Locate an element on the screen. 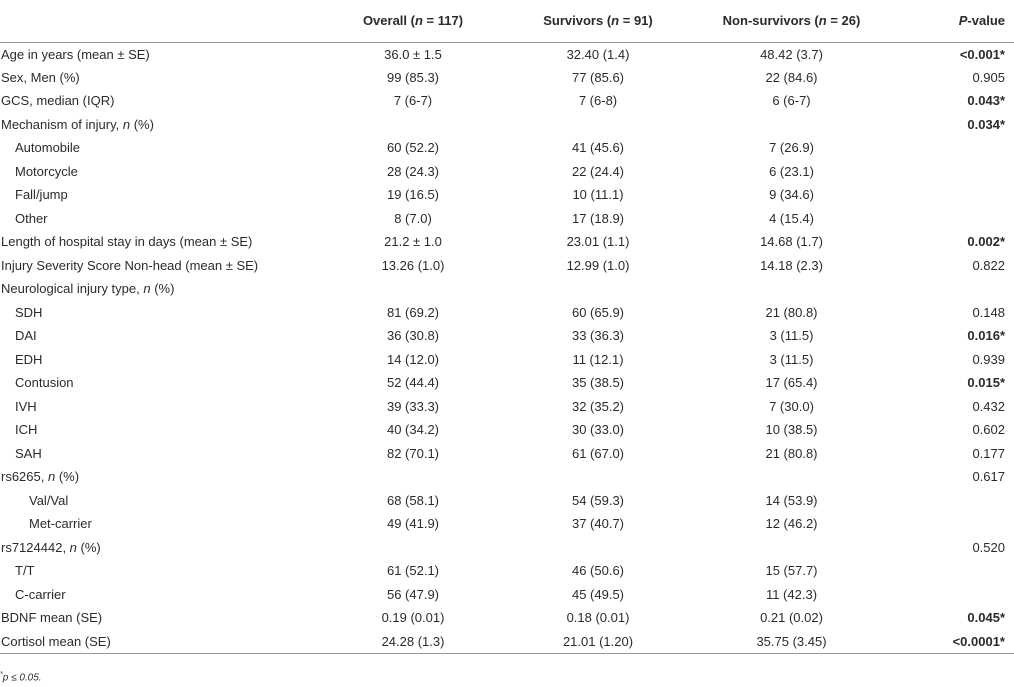  cell-pvalue: 0.002* is located at coordinates (986, 242).